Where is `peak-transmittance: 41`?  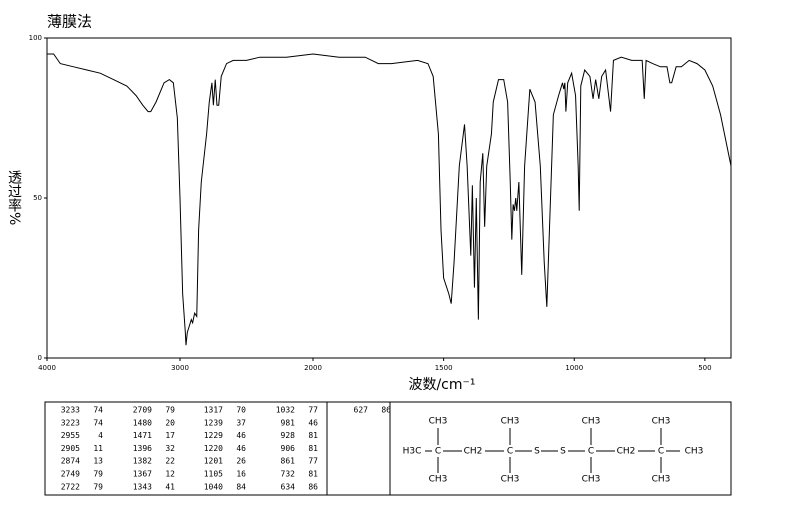
peak-transmittance: 41 is located at coordinates (170, 486).